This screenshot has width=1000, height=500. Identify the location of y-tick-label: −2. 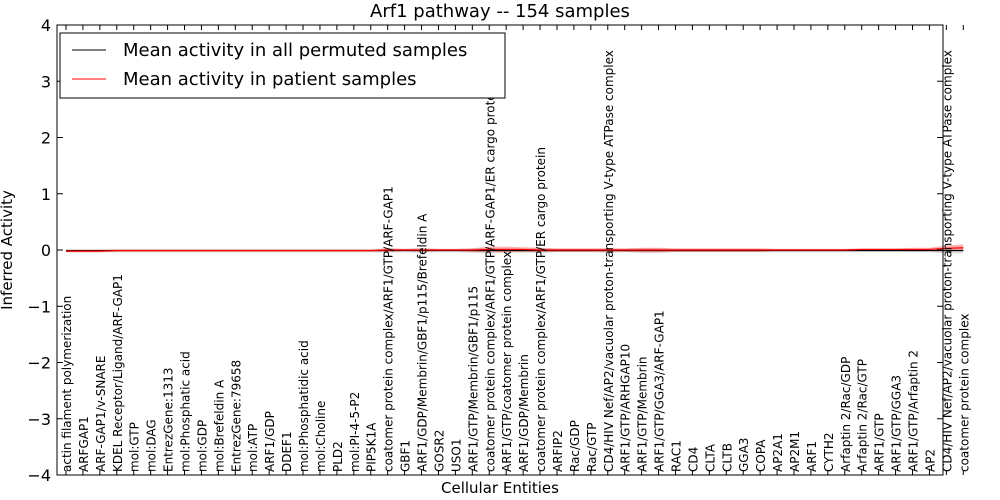
(39, 363).